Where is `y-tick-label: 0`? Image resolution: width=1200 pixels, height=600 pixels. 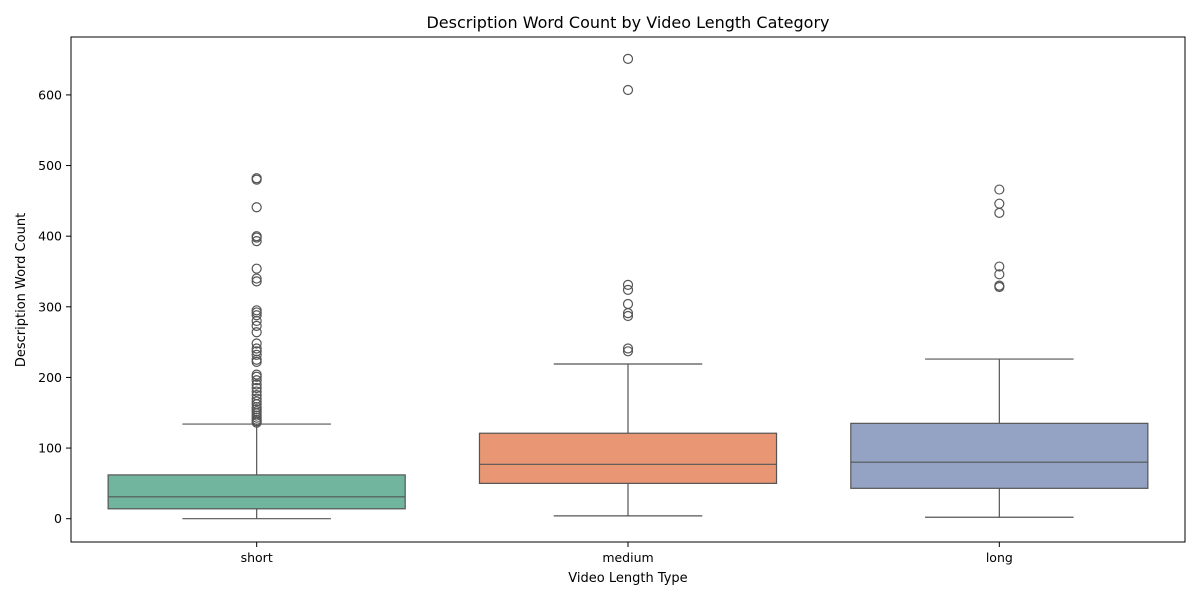 y-tick-label: 0 is located at coordinates (58, 518).